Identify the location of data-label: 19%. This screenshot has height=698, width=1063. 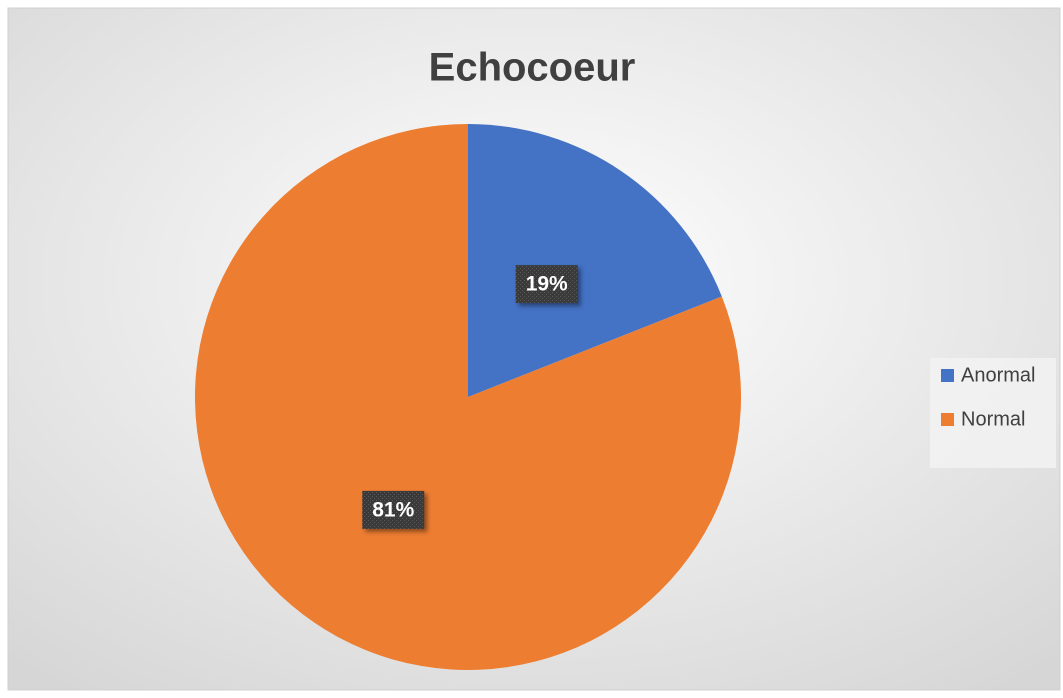
(547, 284).